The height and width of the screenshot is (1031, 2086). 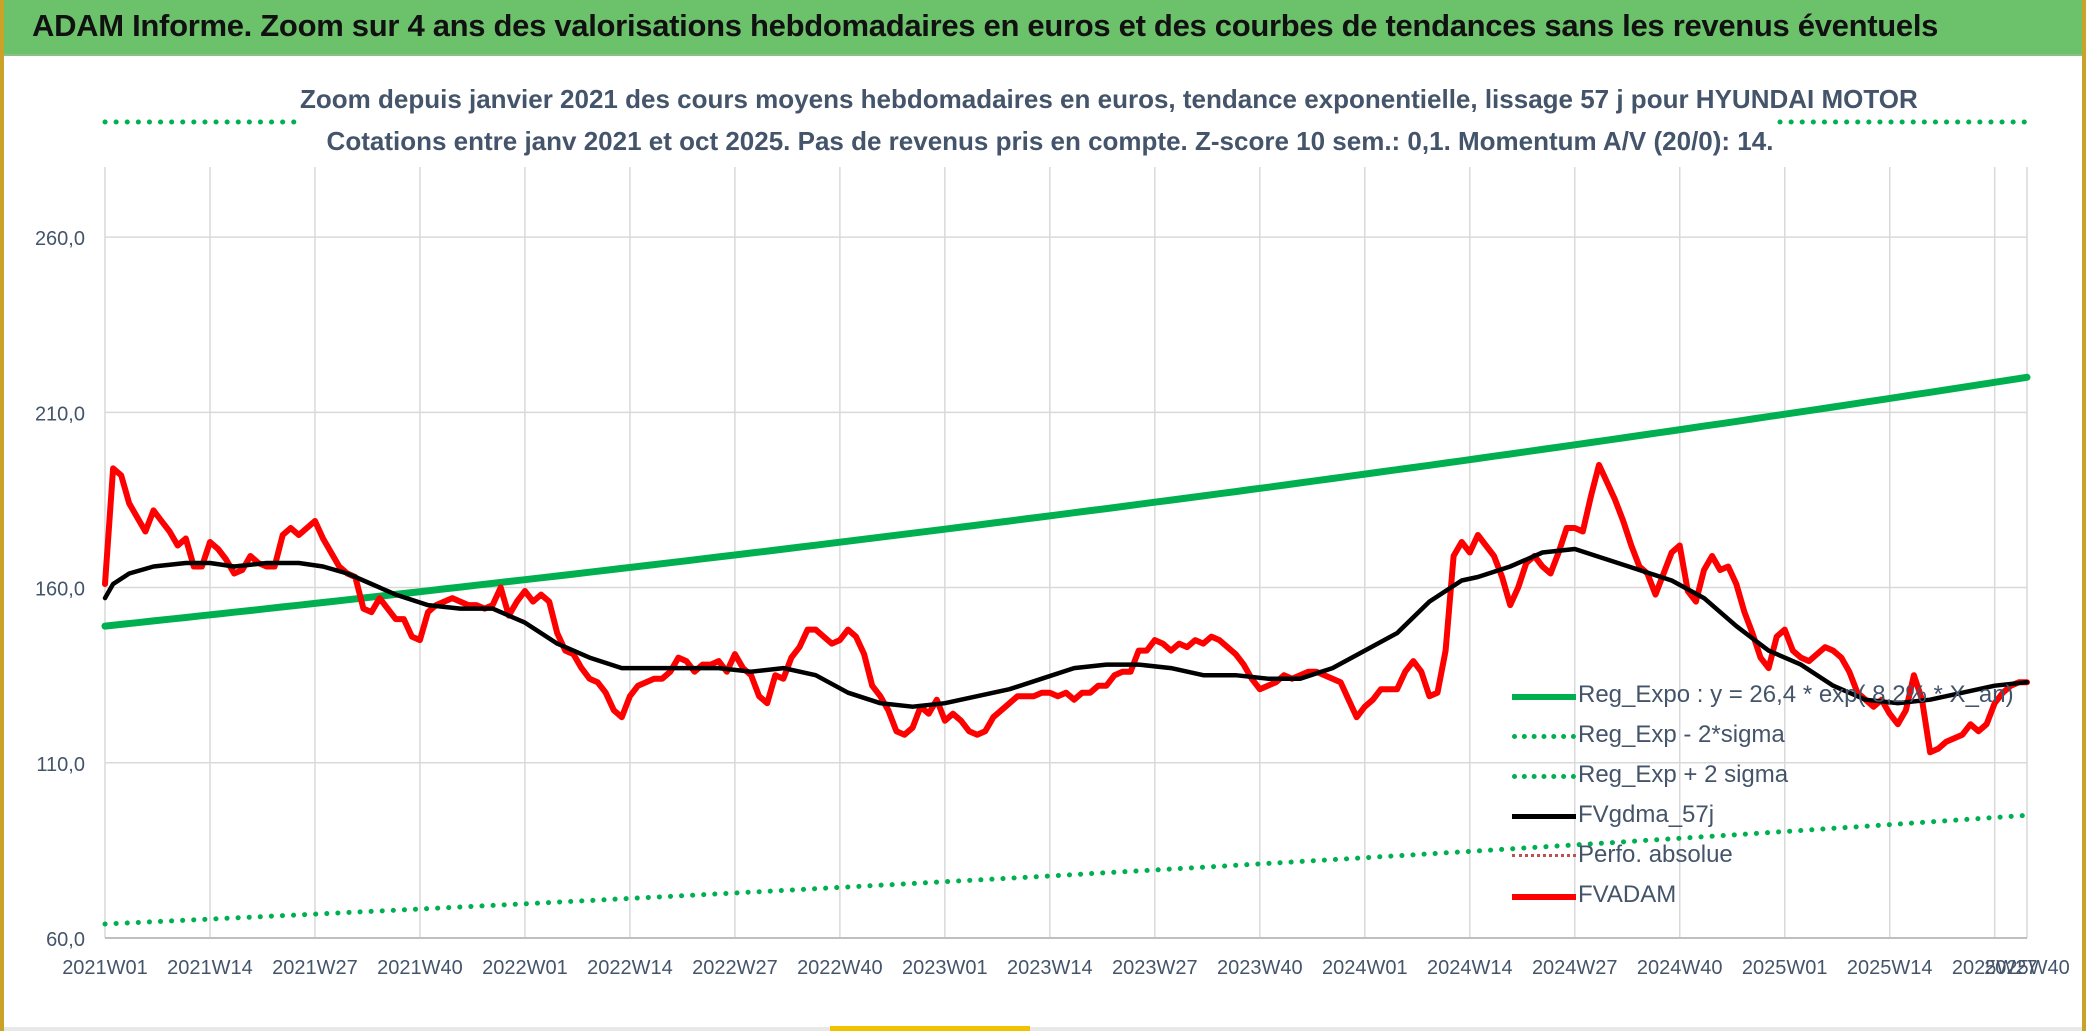 What do you see at coordinates (1260, 968) in the screenshot?
I see `x-tick-label: 2023W40` at bounding box center [1260, 968].